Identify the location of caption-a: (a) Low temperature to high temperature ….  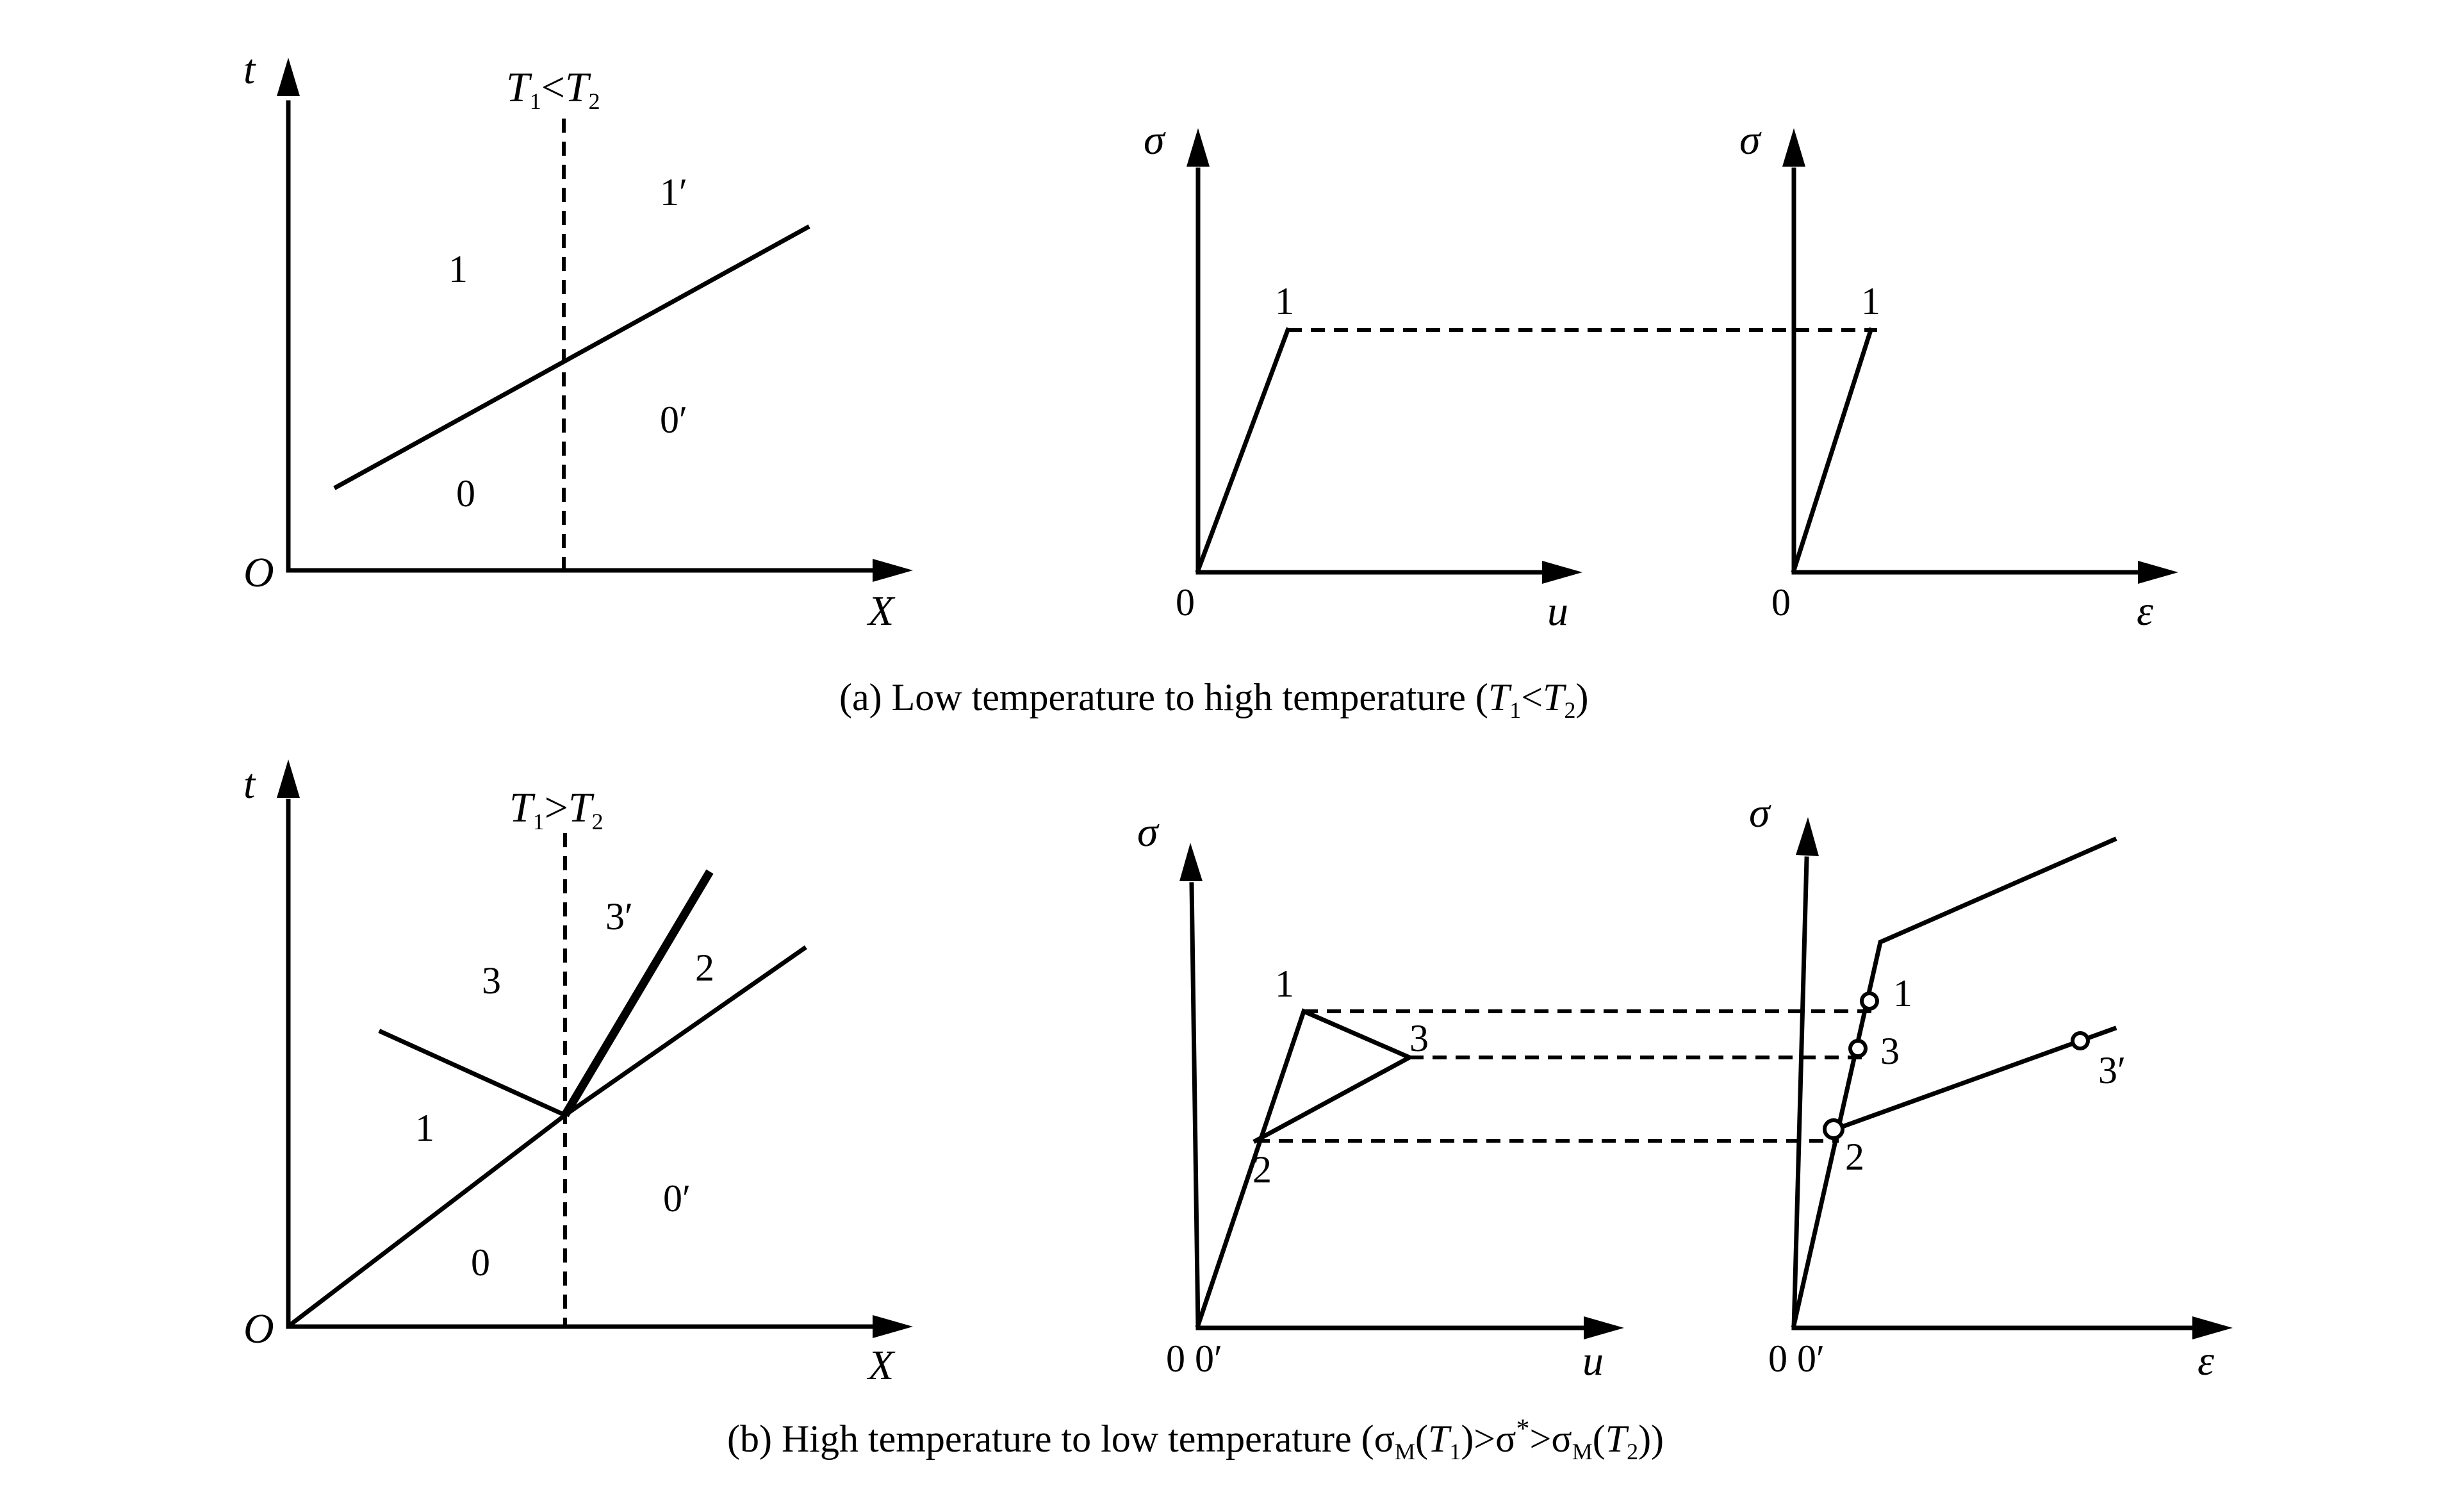
(1213, 699).